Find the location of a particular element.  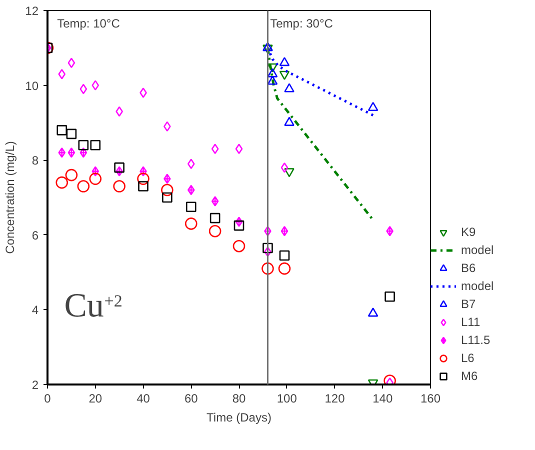

x-tick-label: 40 is located at coordinates (143, 399).